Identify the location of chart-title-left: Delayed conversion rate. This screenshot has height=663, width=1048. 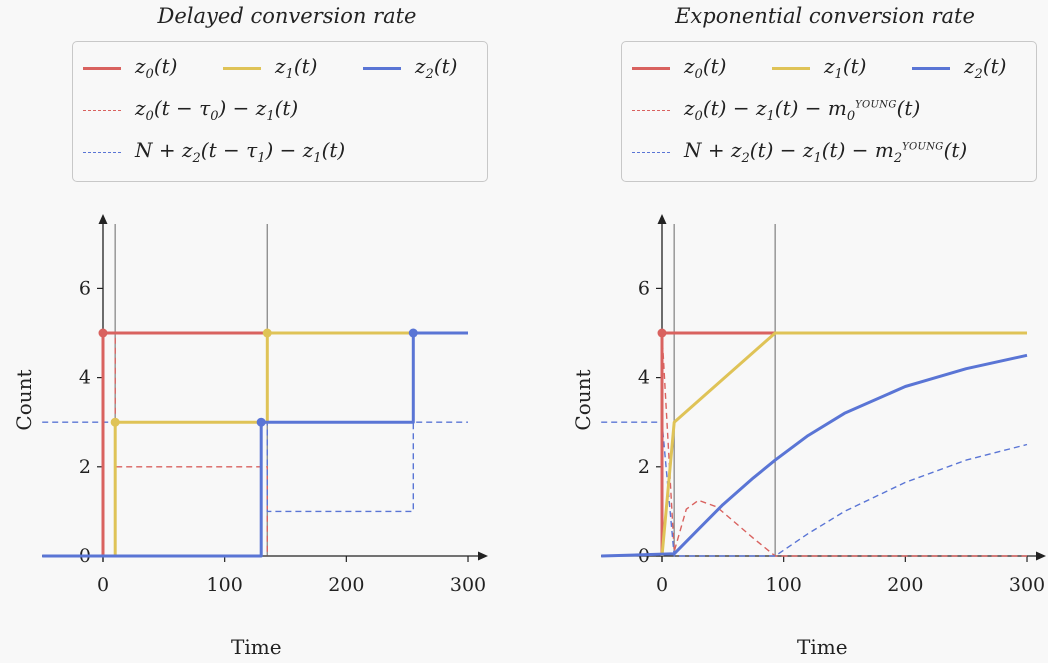
(287, 16).